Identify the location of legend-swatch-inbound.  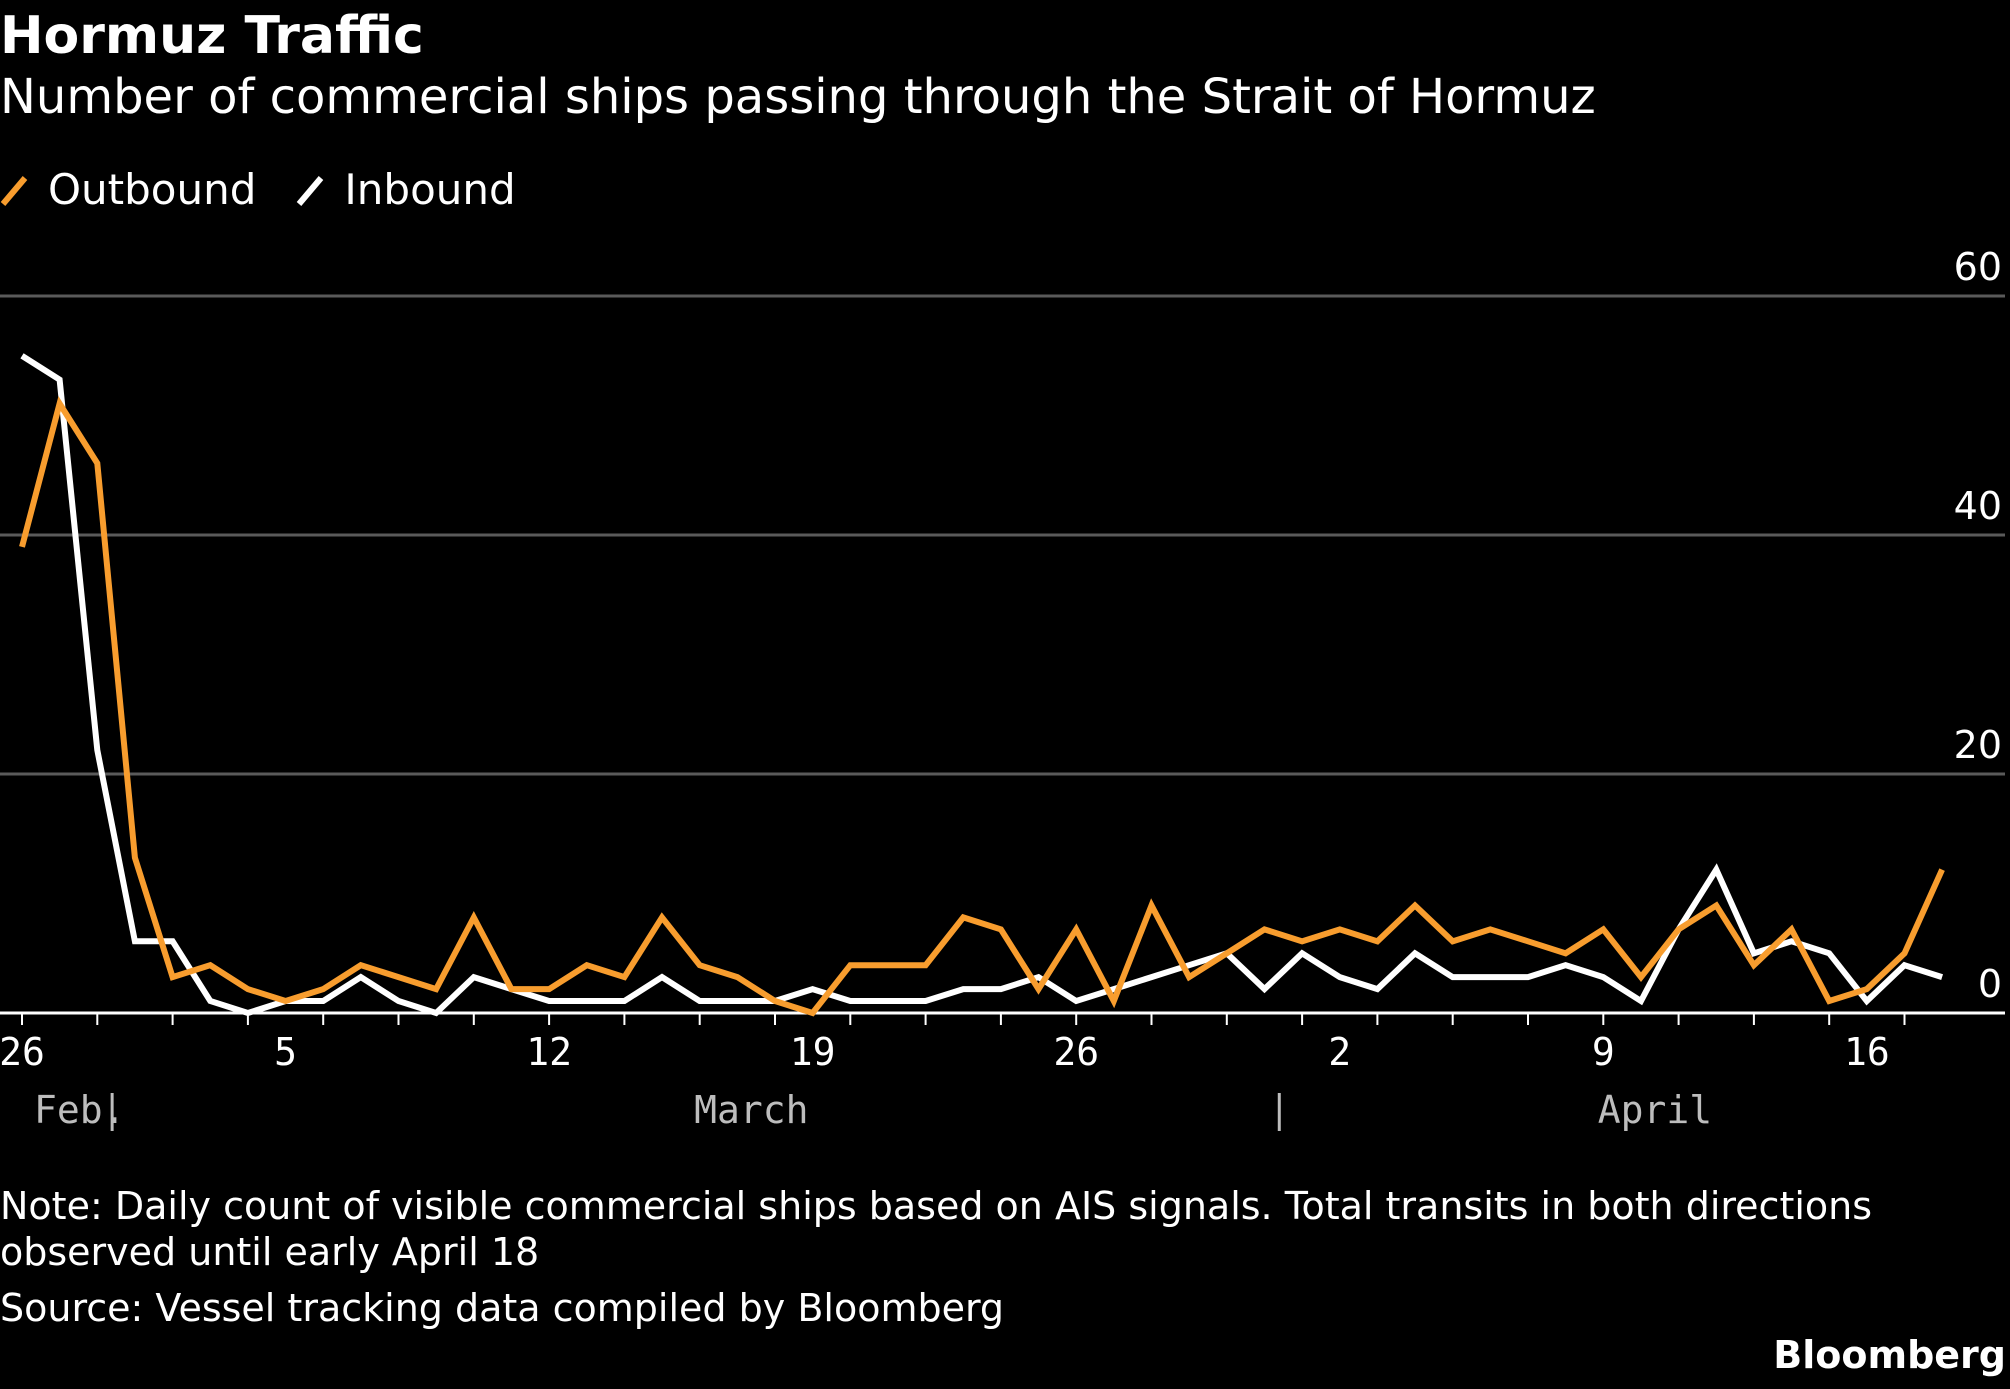
(310, 191).